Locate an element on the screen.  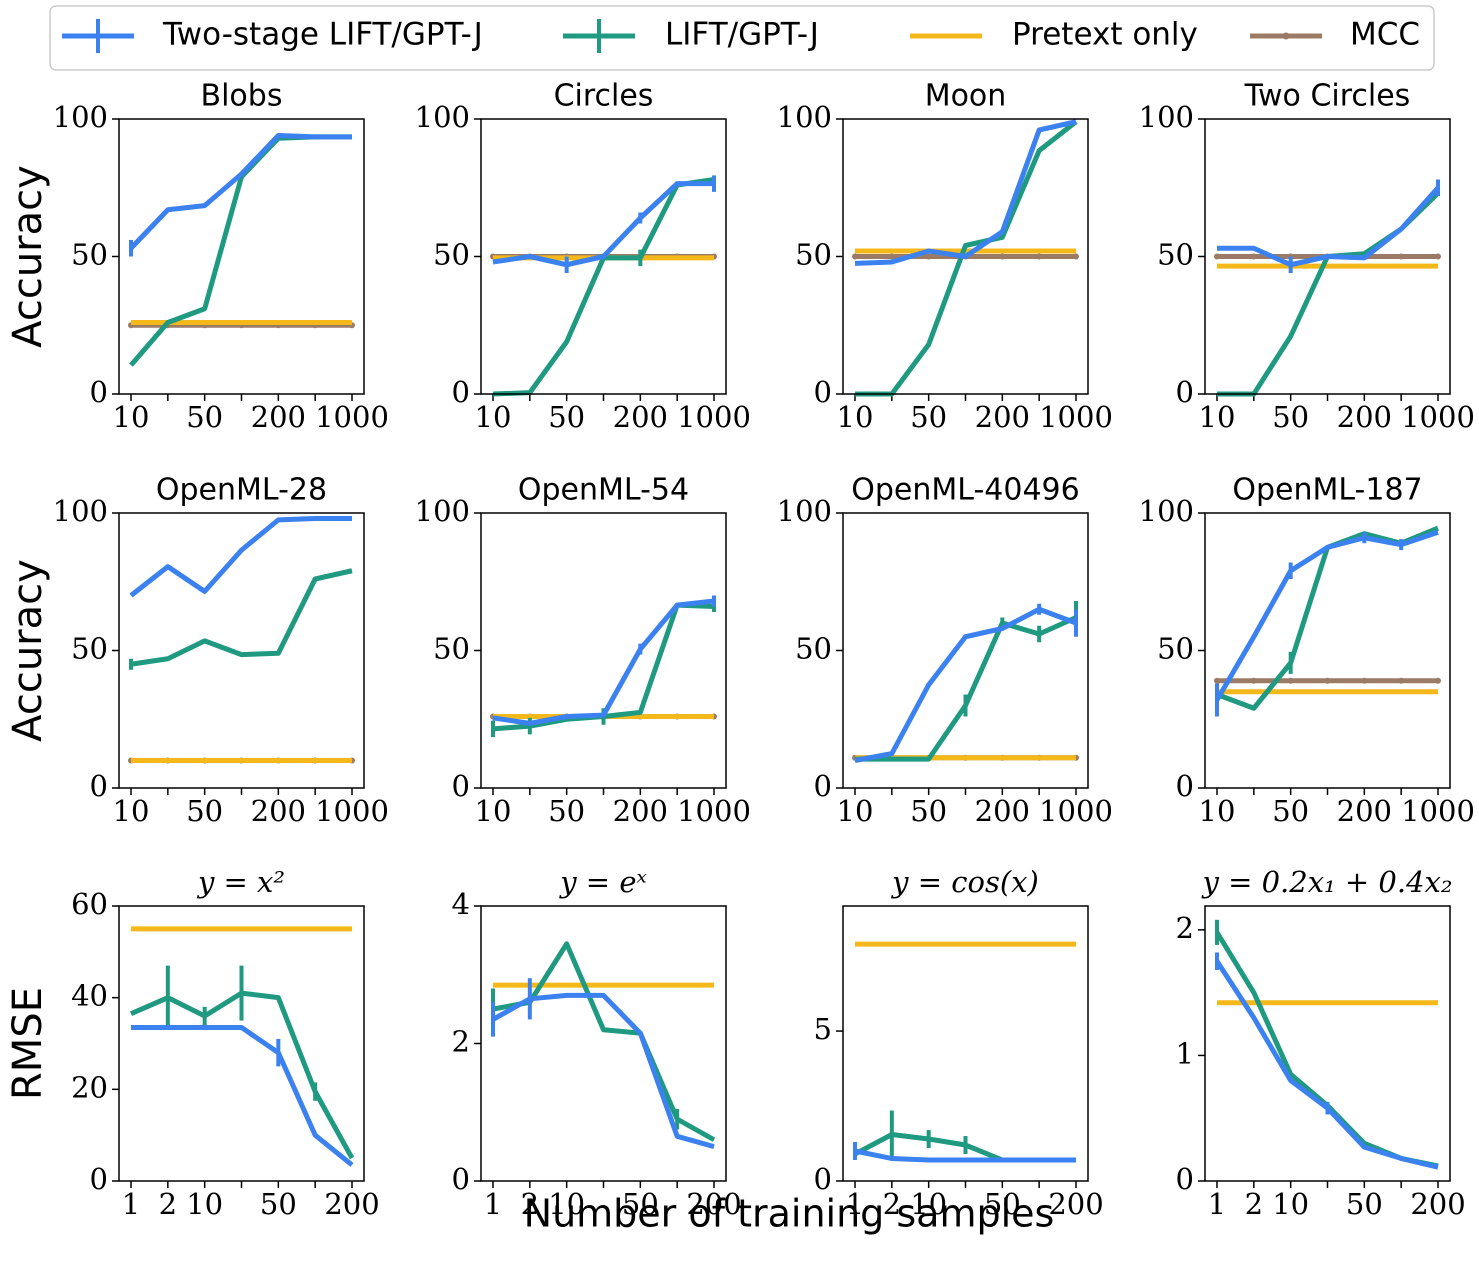
legend-label: Pretext only is located at coordinates (1105, 35).